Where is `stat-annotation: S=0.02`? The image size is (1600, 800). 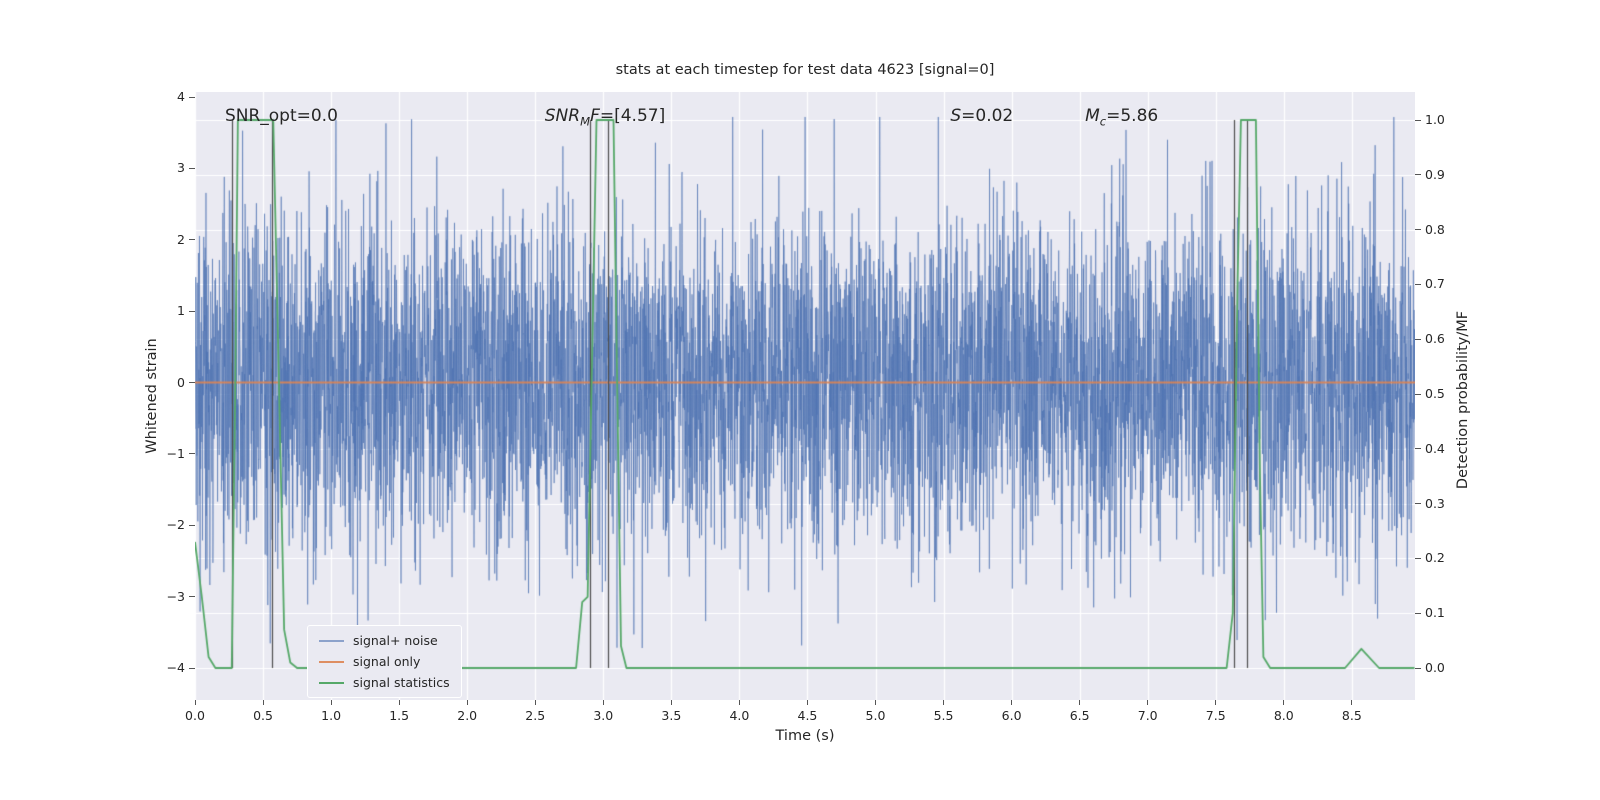 stat-annotation: S=0.02 is located at coordinates (981, 116).